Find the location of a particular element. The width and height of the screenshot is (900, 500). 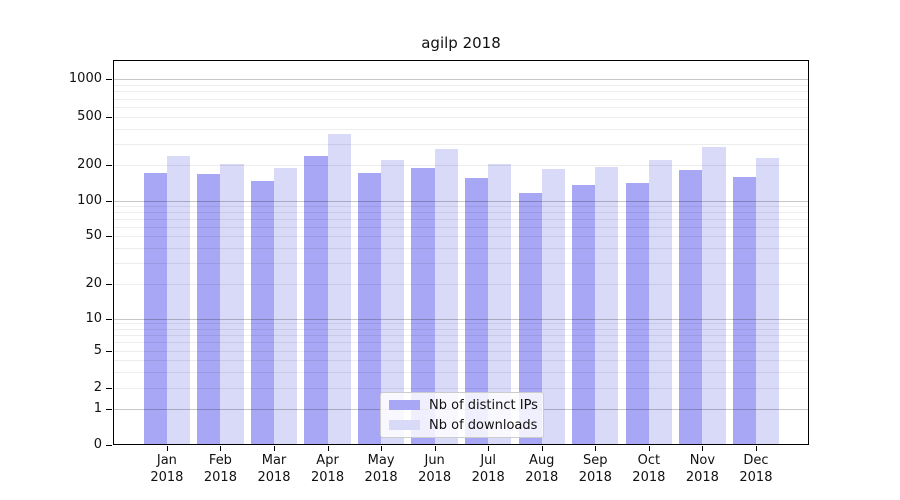

bar-downloads-jan is located at coordinates (178, 300).